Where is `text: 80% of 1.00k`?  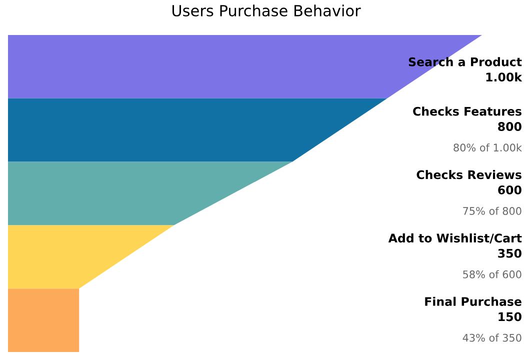
text: 80% of 1.00k is located at coordinates (488, 147).